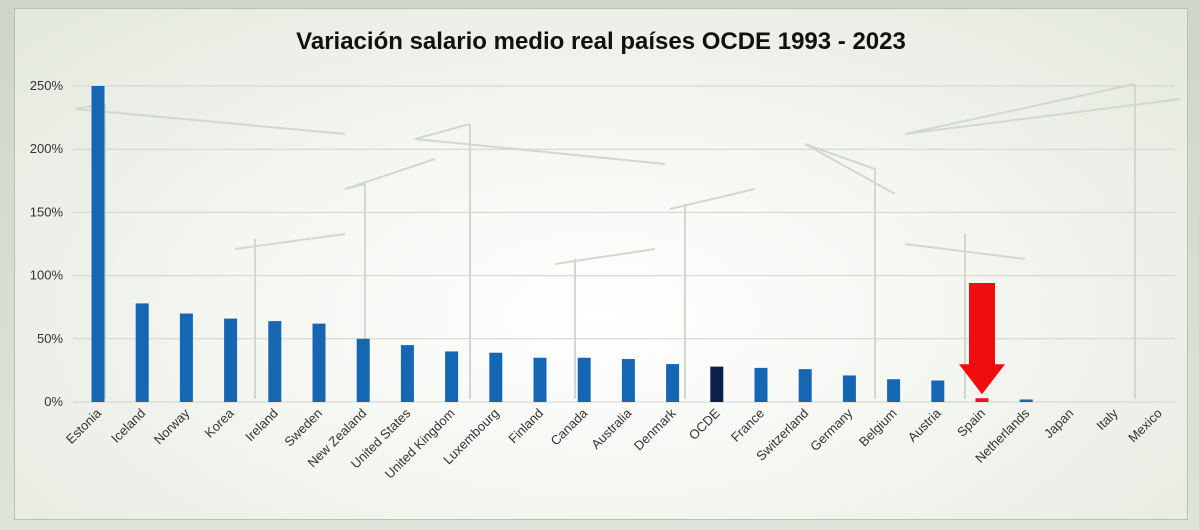  Describe the element at coordinates (220, 423) in the screenshot. I see `x-tick-label: Korea` at that location.